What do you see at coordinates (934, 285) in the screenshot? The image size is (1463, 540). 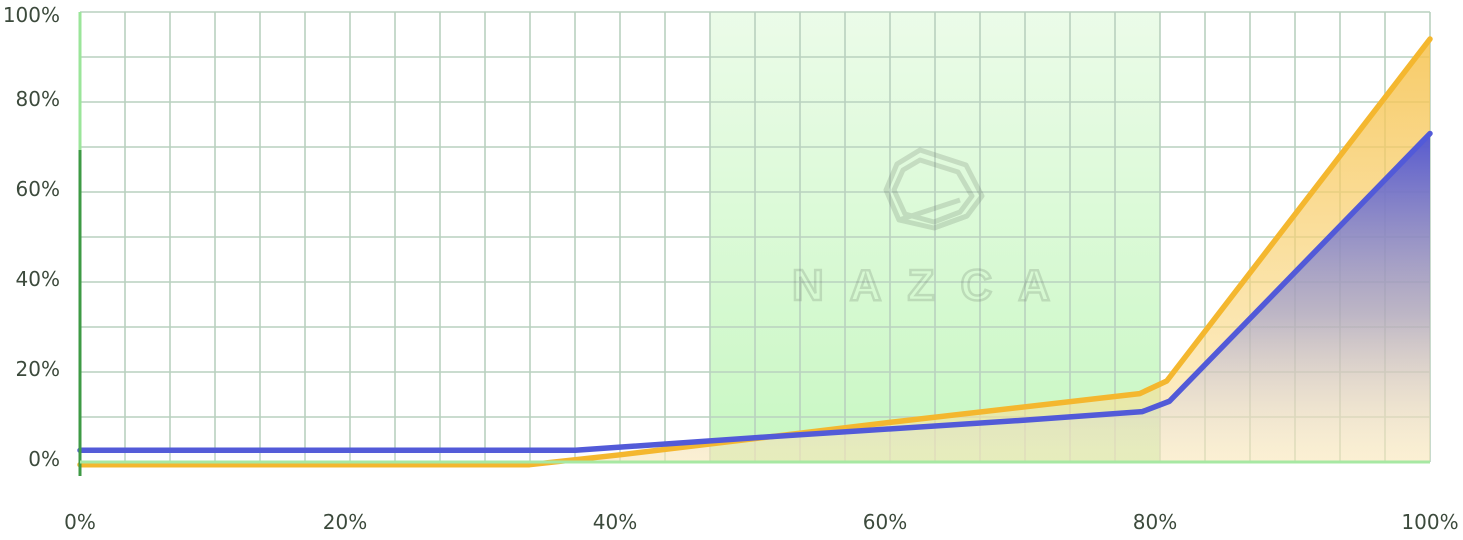 I see `watermark-text: NAZCA` at bounding box center [934, 285].